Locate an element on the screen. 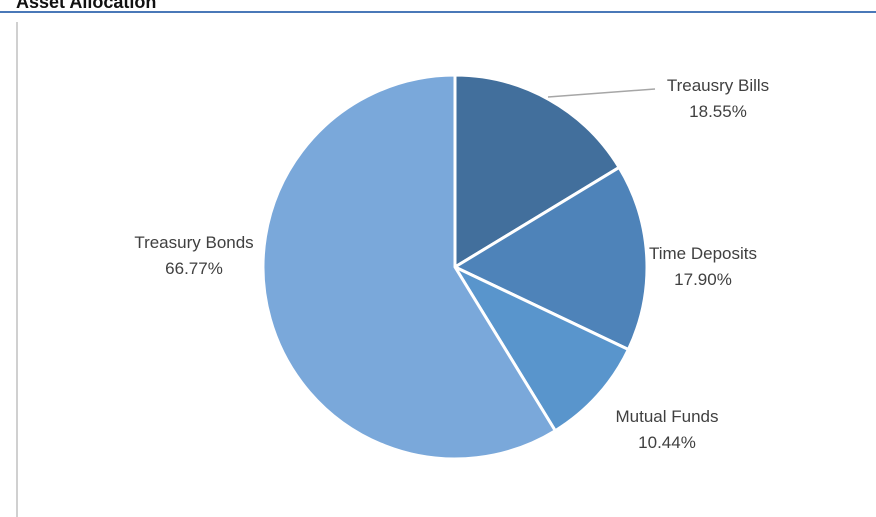 Image resolution: width=876 pixels, height=517 pixels. slice-label-value: 66.77% is located at coordinates (194, 268).